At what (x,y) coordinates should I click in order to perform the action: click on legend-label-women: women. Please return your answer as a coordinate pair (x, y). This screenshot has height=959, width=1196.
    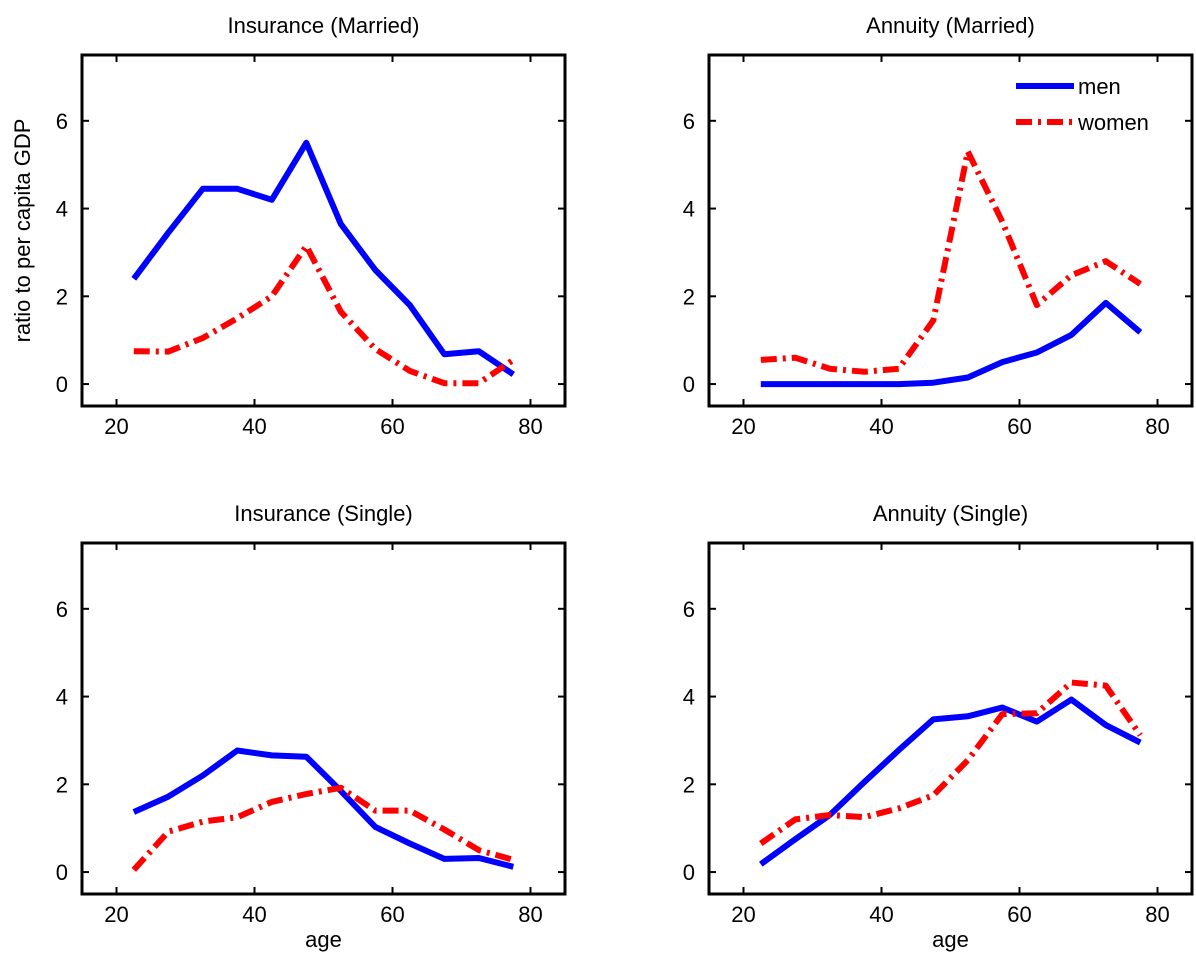
    Looking at the image, I should click on (1113, 122).